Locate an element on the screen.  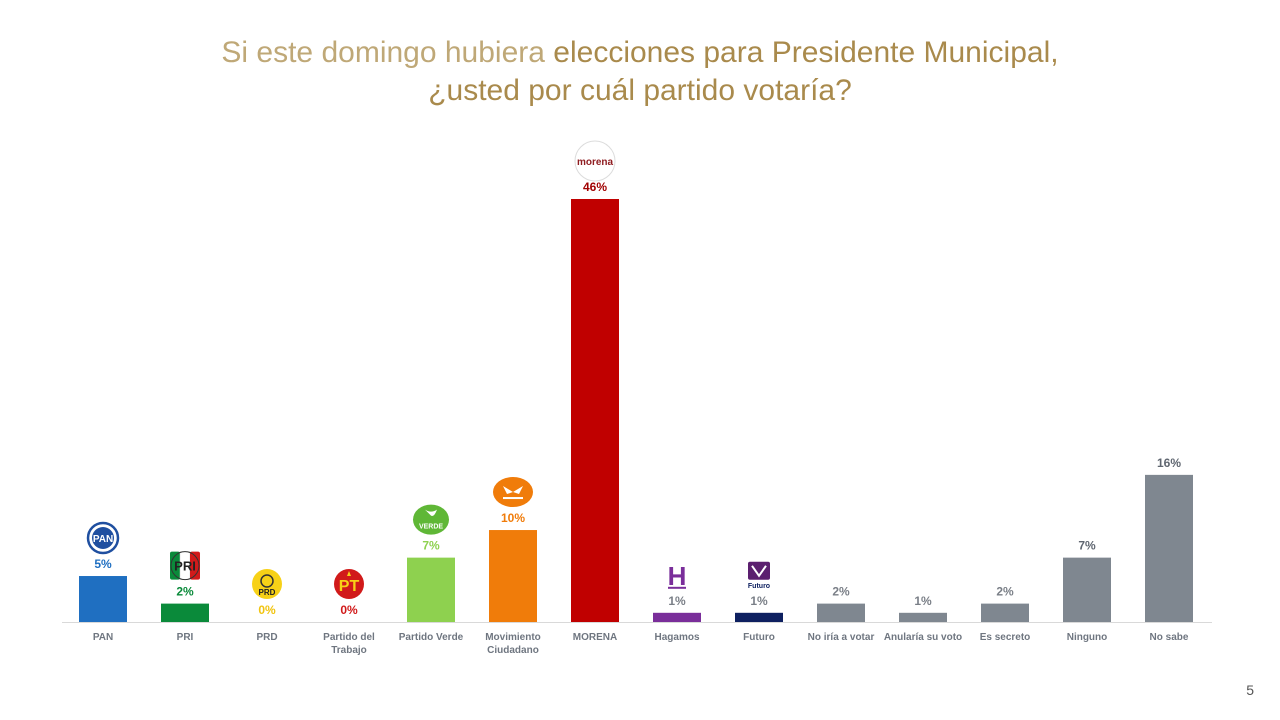
hagamos-logo-icon: H is located at coordinates (677, 576).